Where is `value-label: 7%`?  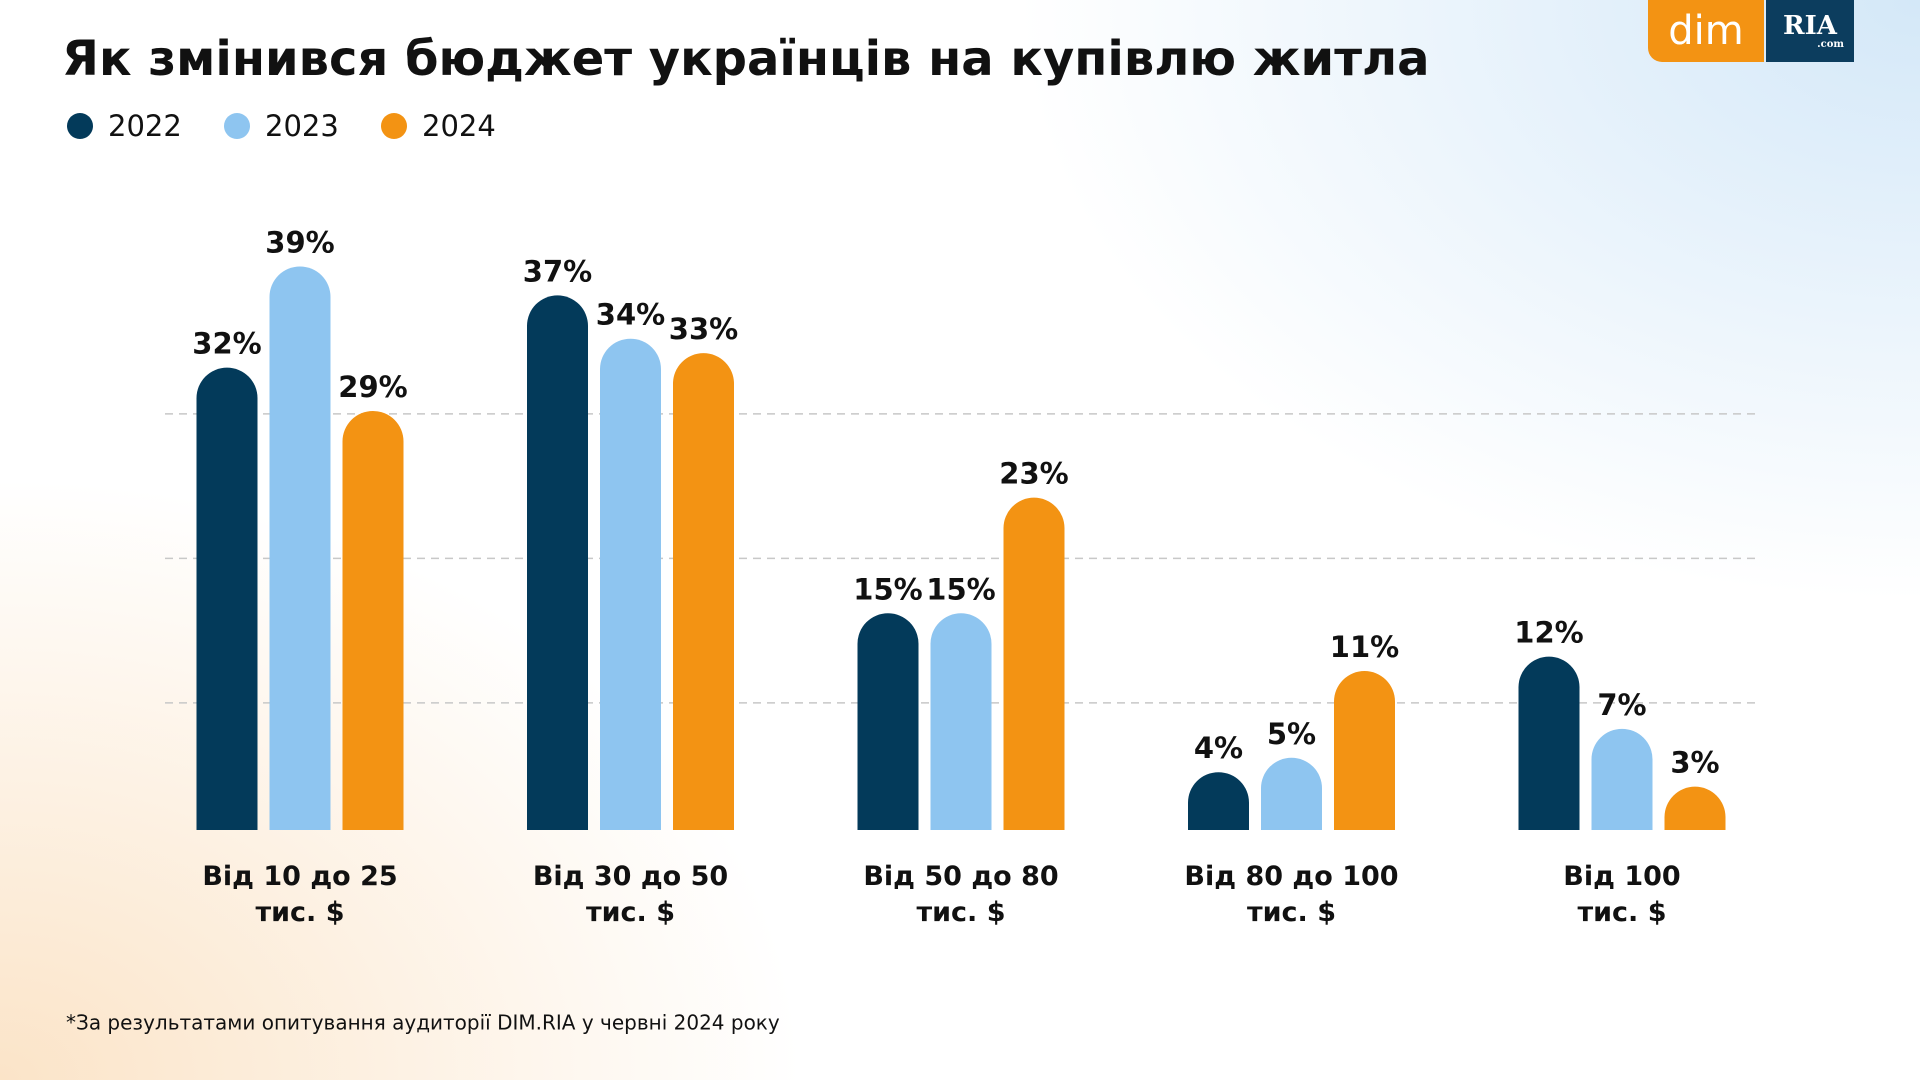
value-label: 7% is located at coordinates (1621, 705).